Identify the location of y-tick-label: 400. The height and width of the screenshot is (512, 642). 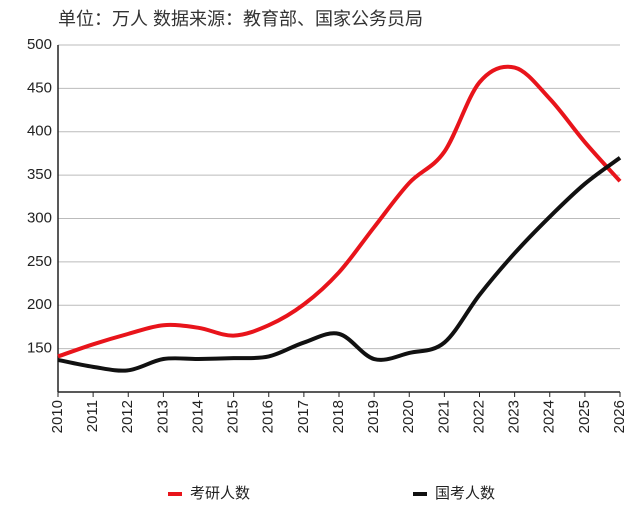
(39, 131).